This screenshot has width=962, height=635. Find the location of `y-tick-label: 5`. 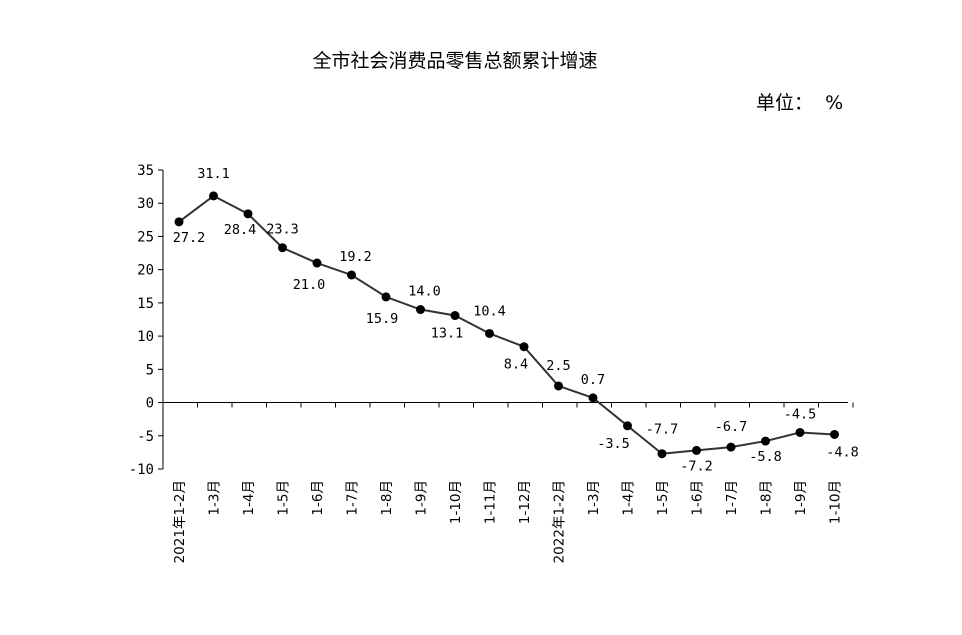

y-tick-label: 5 is located at coordinates (150, 370).